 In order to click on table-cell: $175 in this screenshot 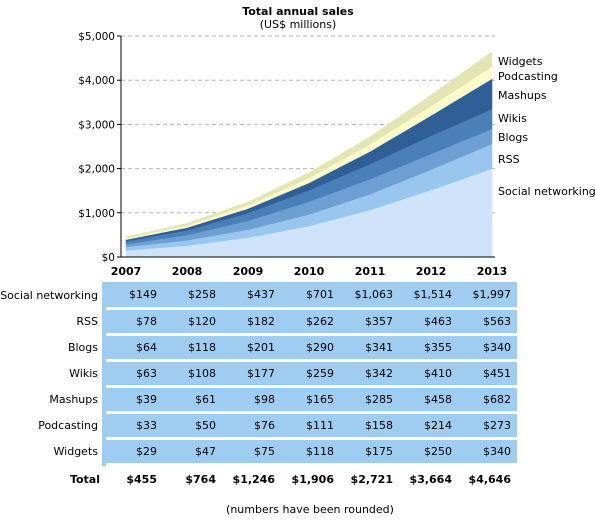, I will do `click(369, 452)`.